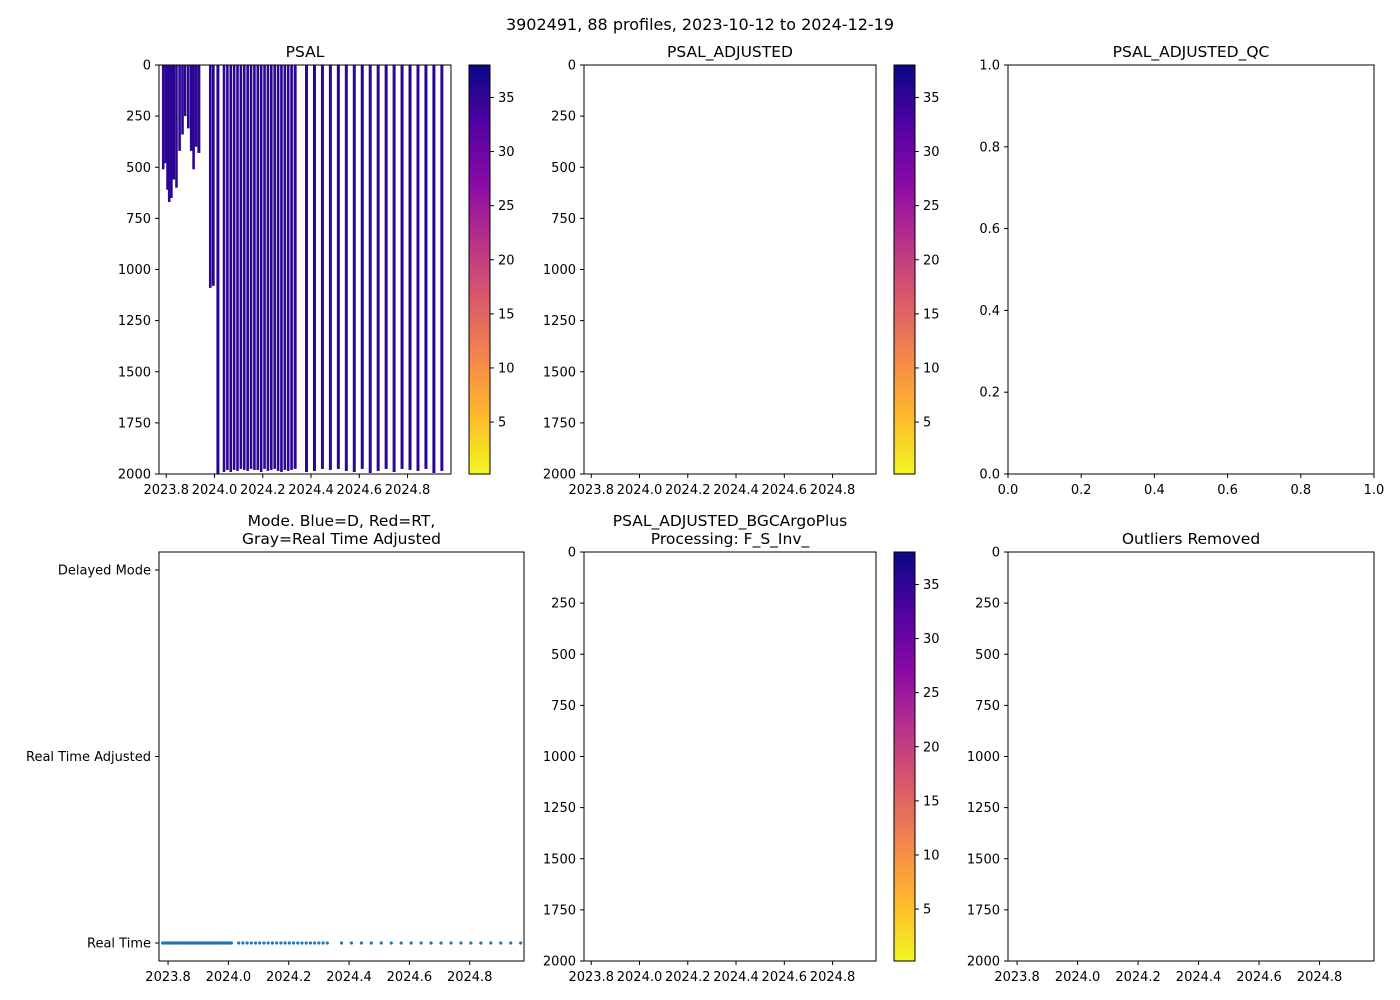 The height and width of the screenshot is (1000, 1400). What do you see at coordinates (730, 756) in the screenshot?
I see `axes-frame` at bounding box center [730, 756].